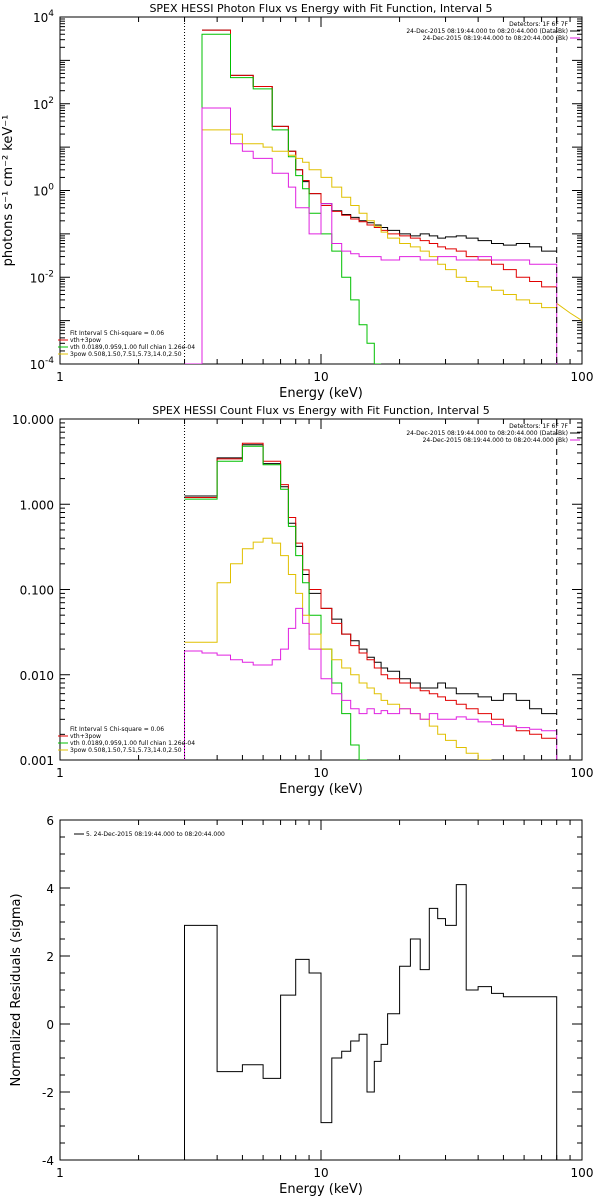 The height and width of the screenshot is (1200, 600). I want to click on y-tick-exponent: 0, so click(51, 188).